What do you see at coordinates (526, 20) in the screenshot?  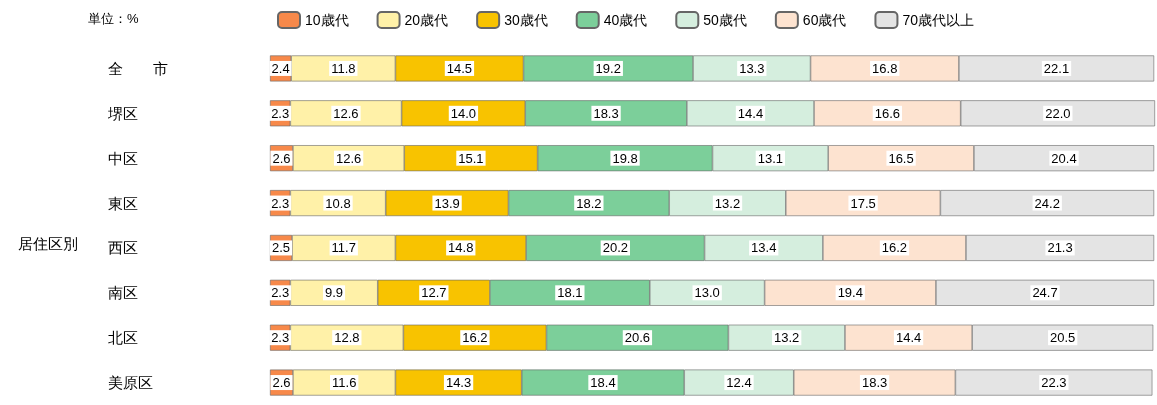 I see `legend-label: 30歳代` at bounding box center [526, 20].